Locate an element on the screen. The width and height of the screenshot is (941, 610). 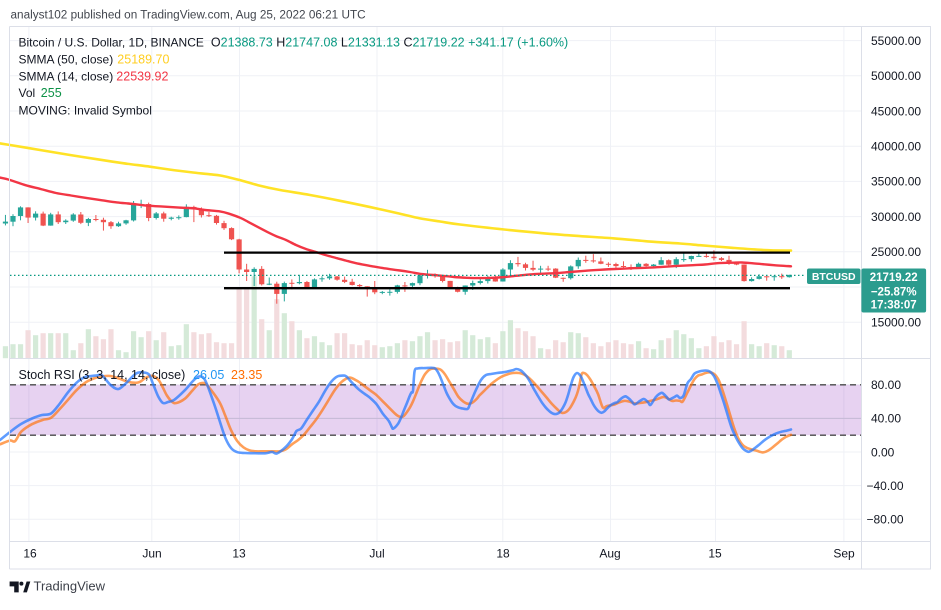
svg-text: 55000.00 is located at coordinates (896, 41).